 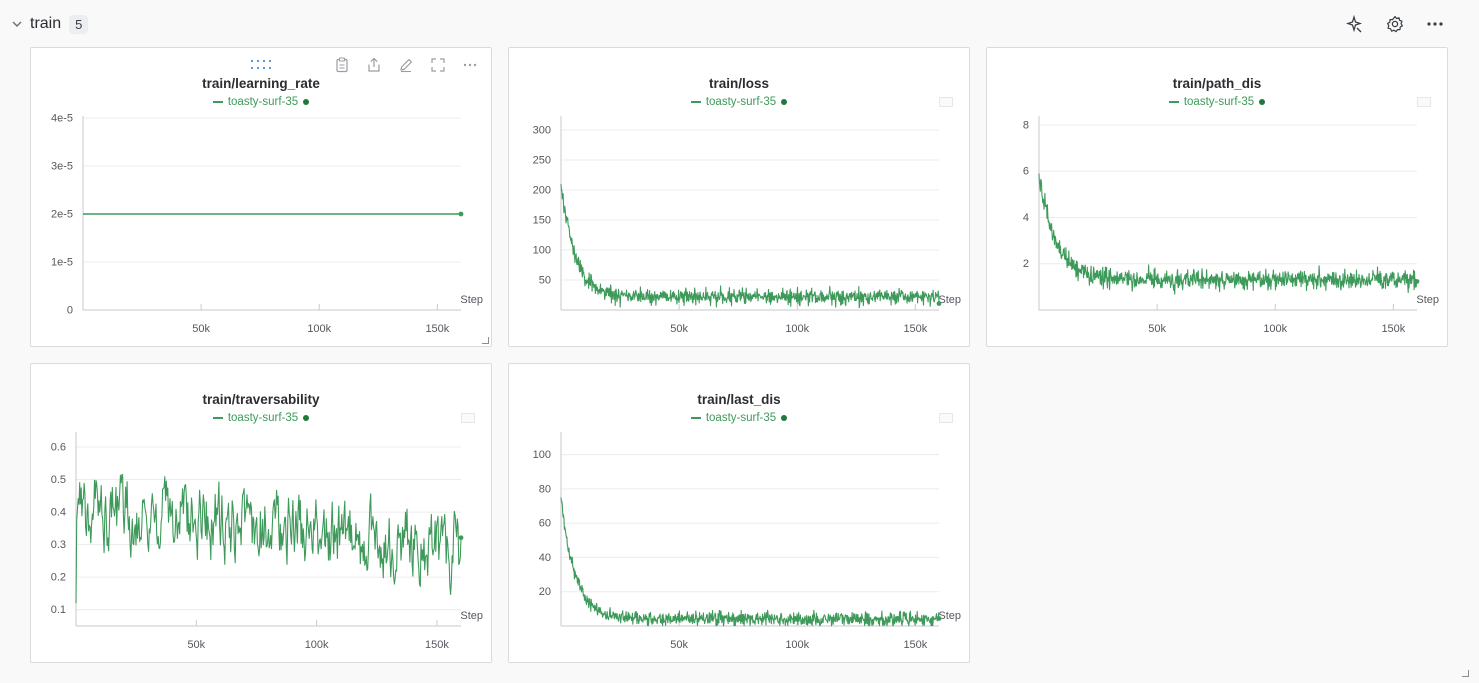 I want to click on panel-toolbar, so click(x=406, y=65).